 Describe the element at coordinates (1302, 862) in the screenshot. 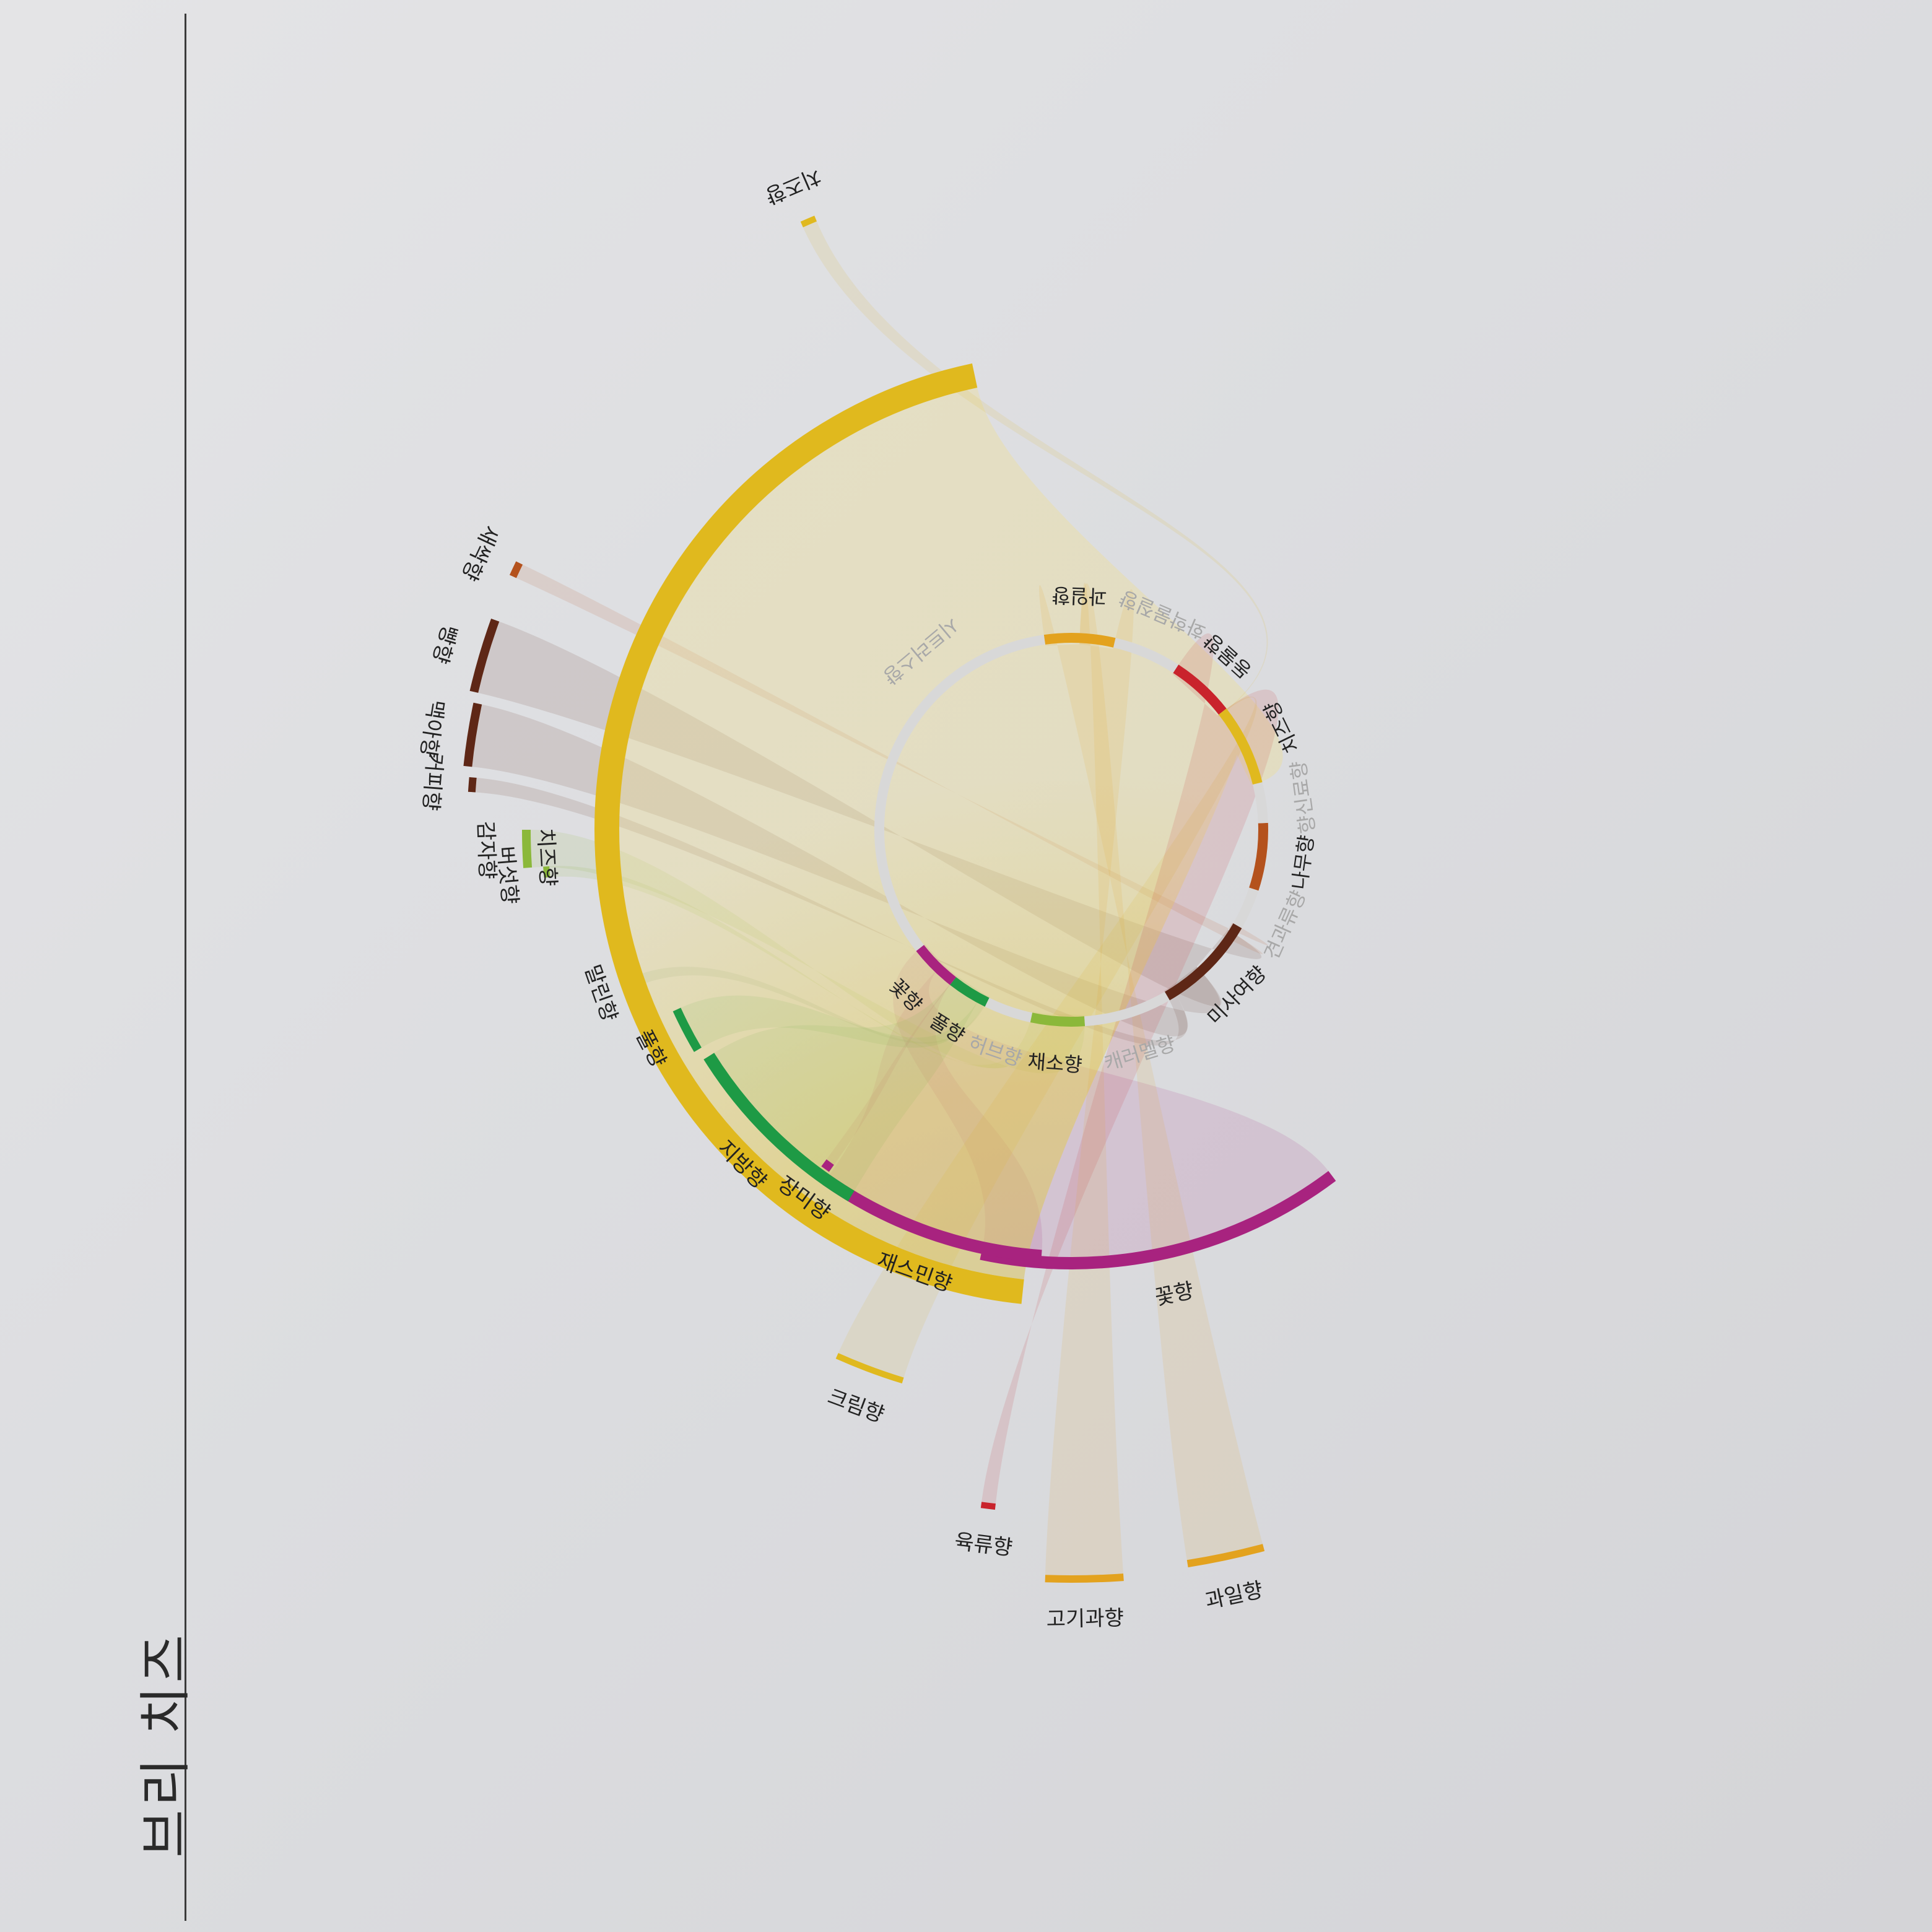

I see `inner-label-7: 나무향` at that location.